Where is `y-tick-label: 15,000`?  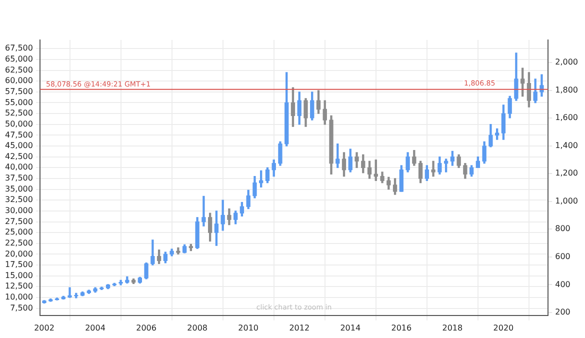
y-tick-label: 15,000 is located at coordinates (18, 275).